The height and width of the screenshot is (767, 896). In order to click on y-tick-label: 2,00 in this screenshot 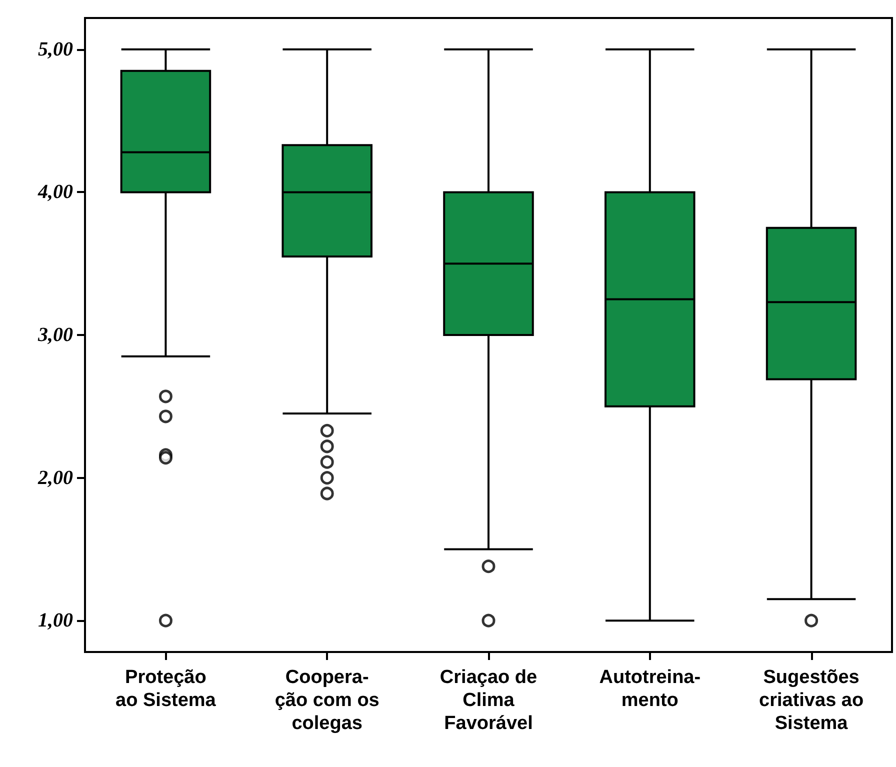, I will do `click(55, 477)`.